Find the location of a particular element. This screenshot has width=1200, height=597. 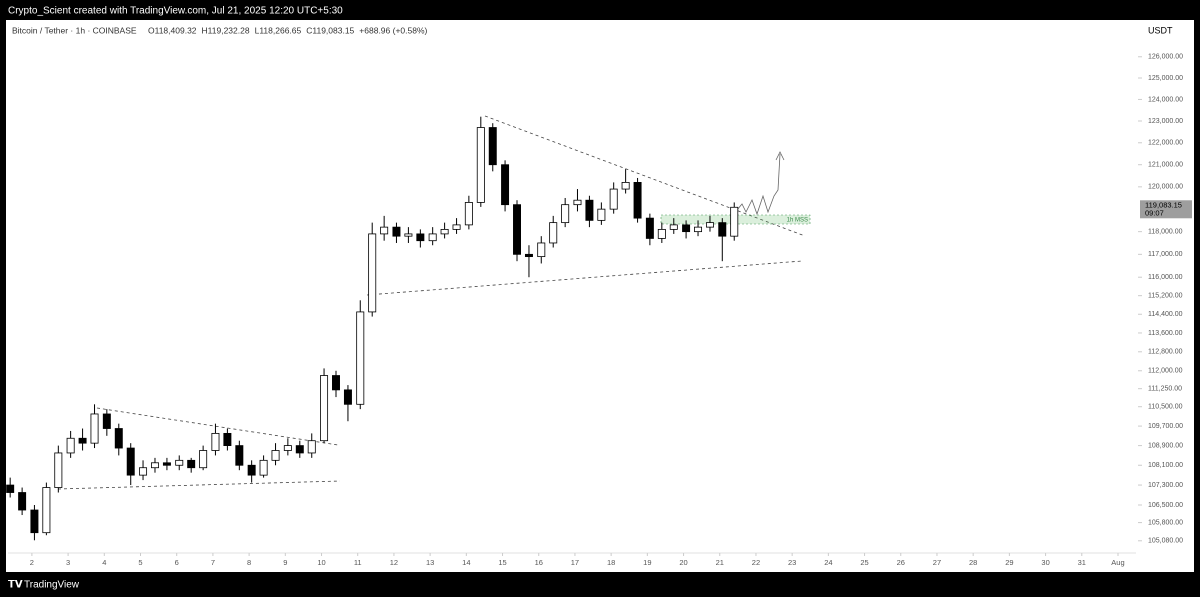

x-tick-label: 29 is located at coordinates (1009, 562).